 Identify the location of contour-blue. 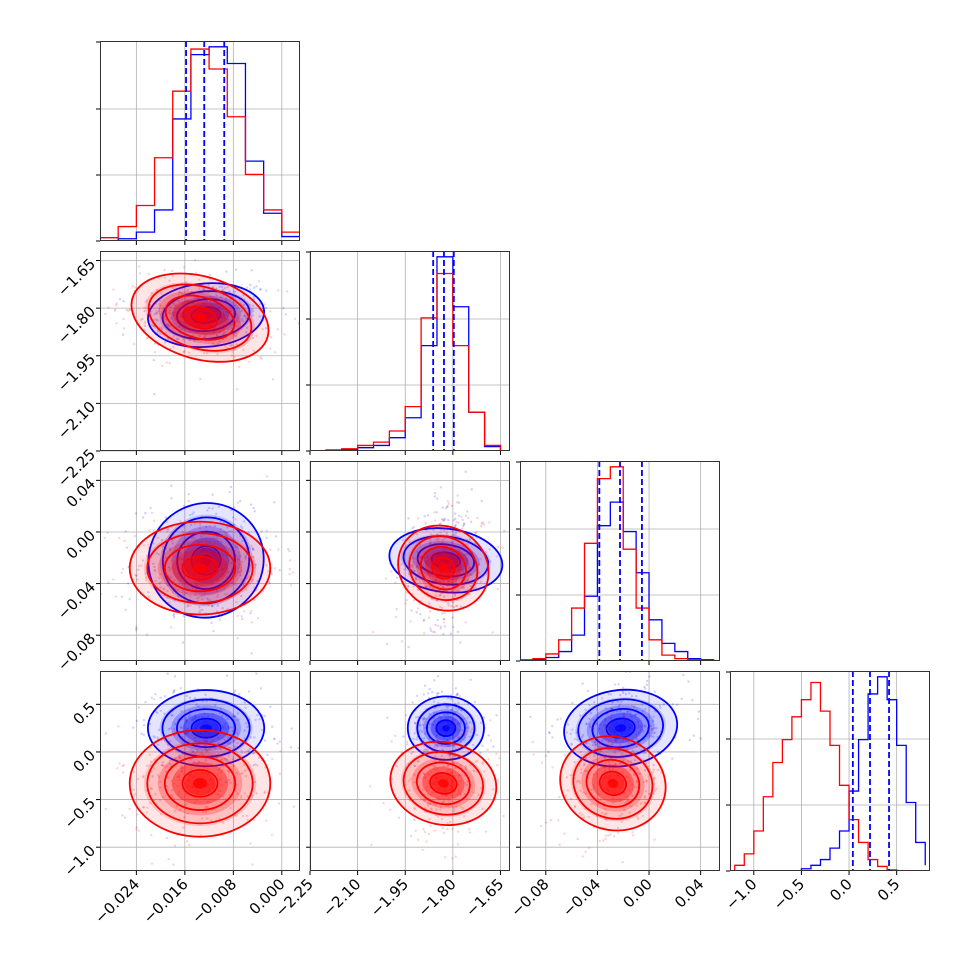
(621, 728).